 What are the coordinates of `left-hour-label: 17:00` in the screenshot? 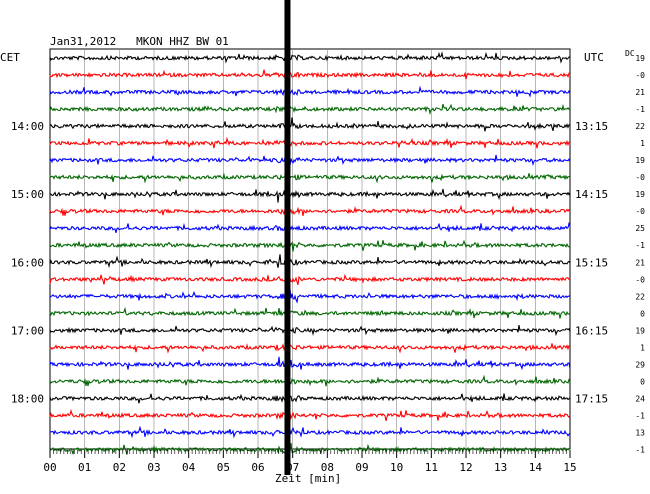 It's located at (27, 330).